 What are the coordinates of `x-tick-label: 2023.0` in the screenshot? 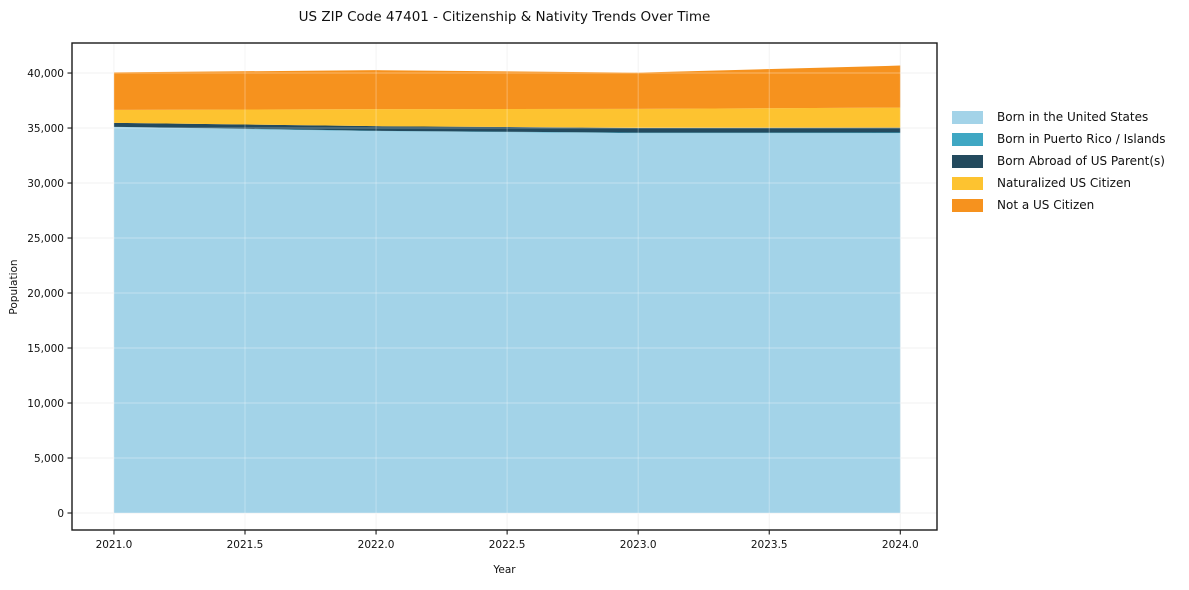 It's located at (638, 545).